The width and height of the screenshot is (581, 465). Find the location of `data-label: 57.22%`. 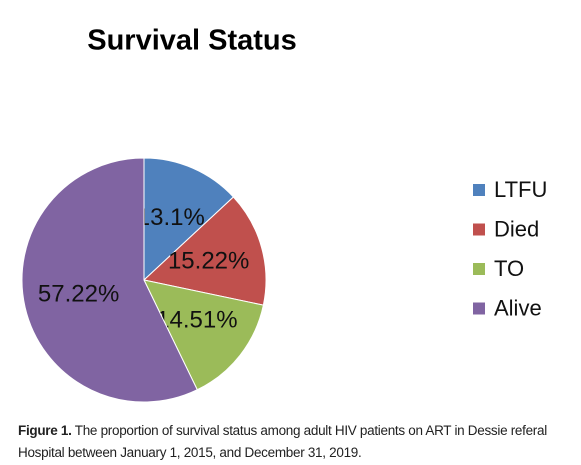

data-label: 57.22% is located at coordinates (78, 293).